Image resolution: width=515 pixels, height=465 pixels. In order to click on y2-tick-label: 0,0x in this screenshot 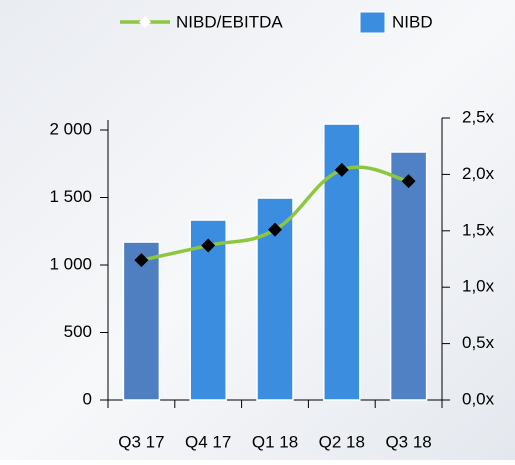, I will do `click(478, 398)`.